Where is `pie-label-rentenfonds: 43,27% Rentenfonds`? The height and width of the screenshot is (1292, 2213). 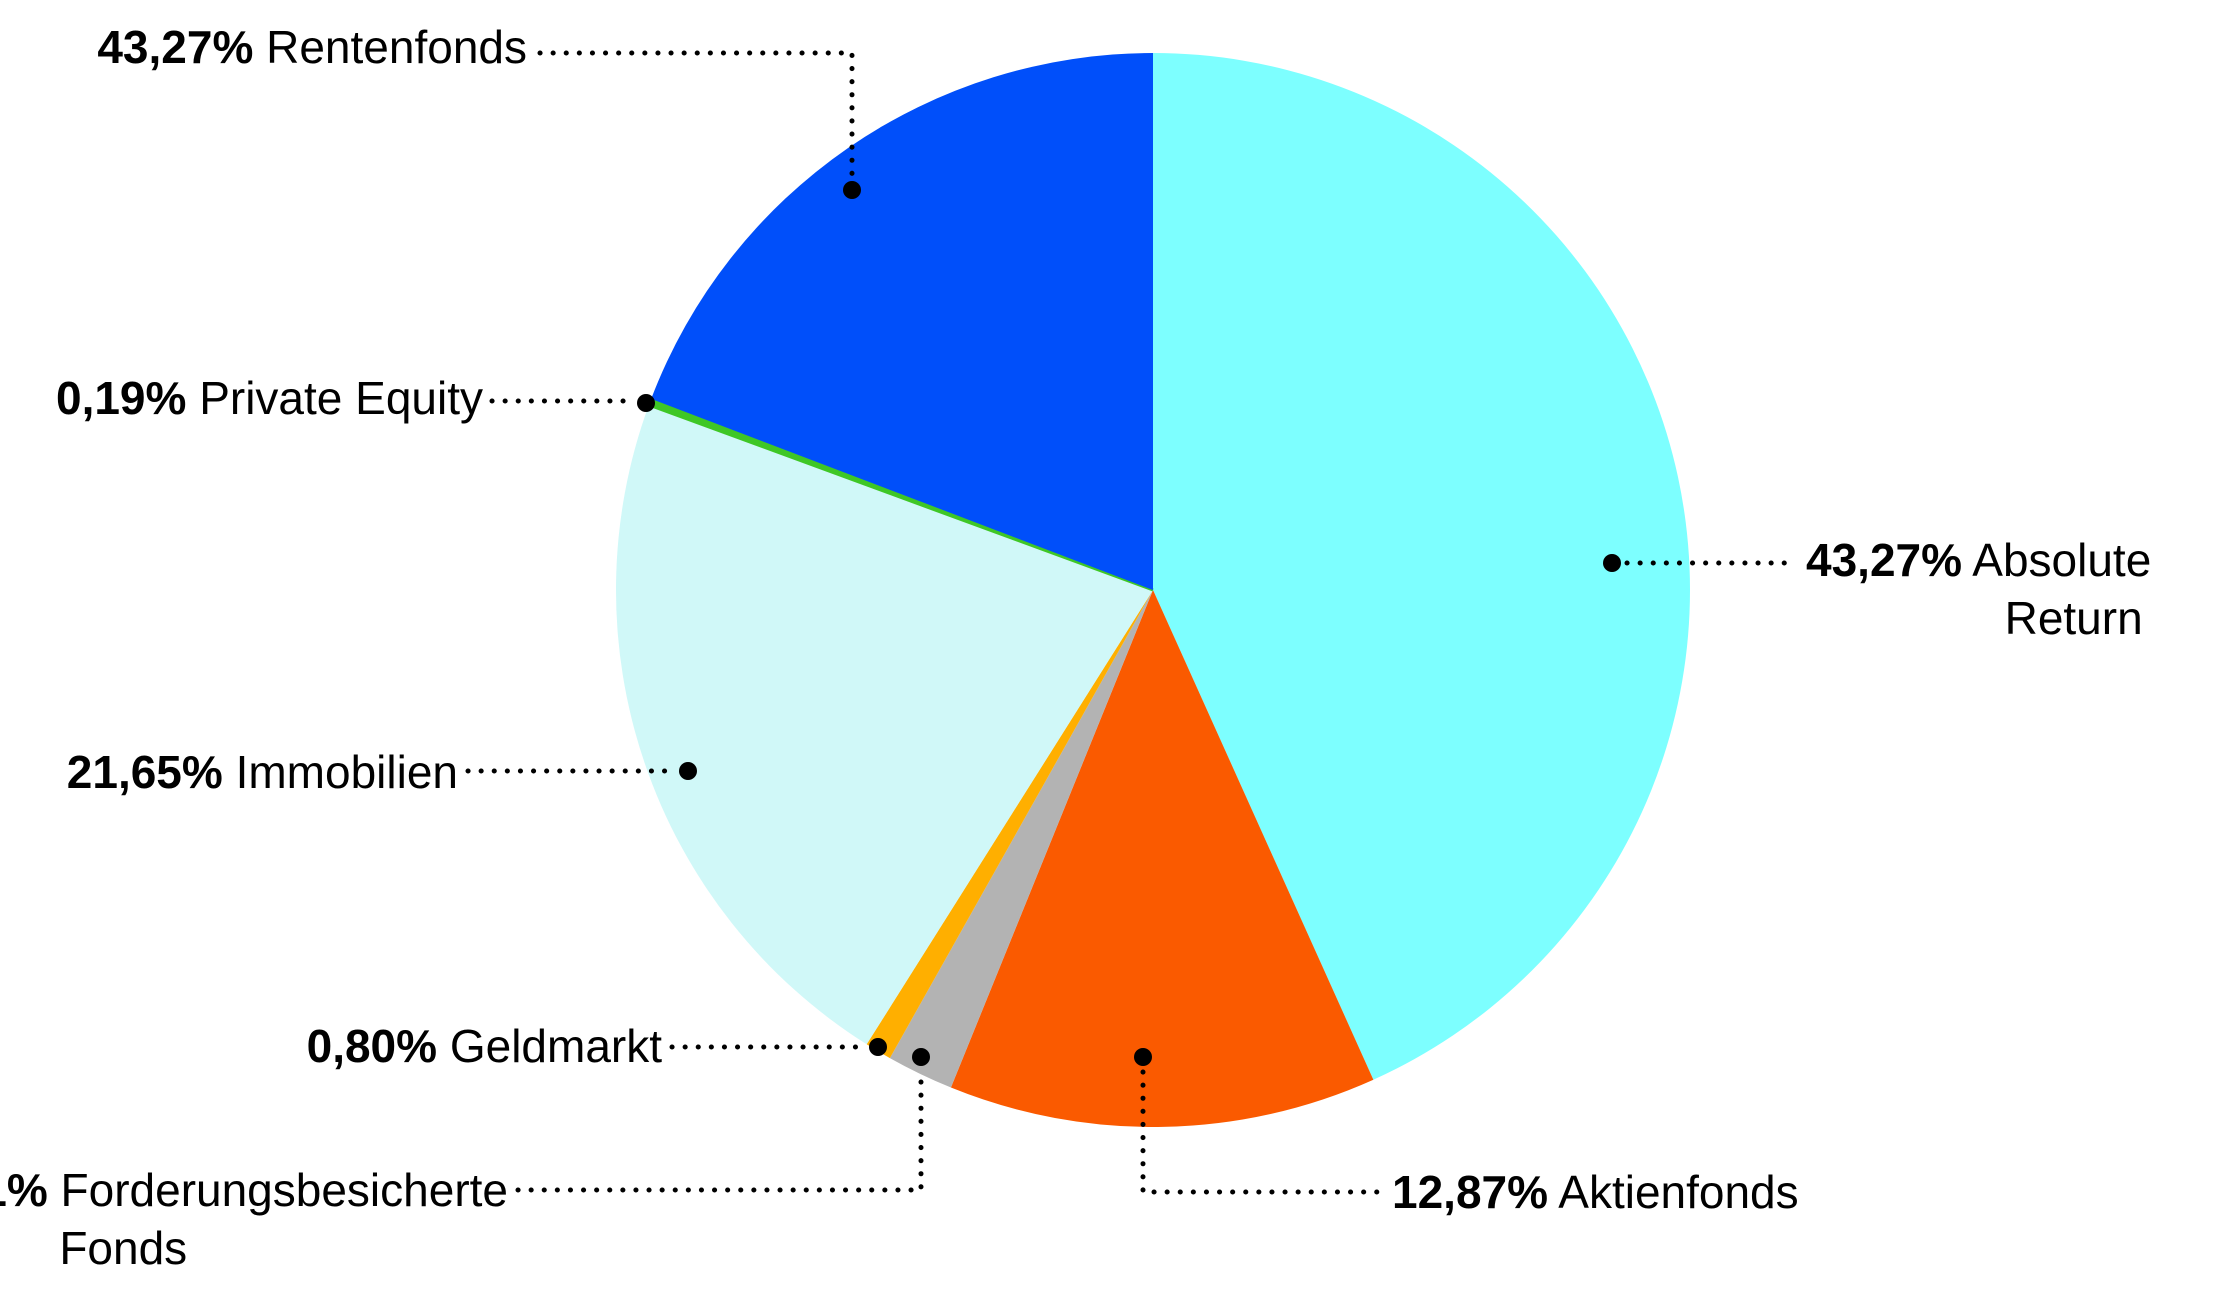 pie-label-rentenfonds: 43,27% Rentenfonds is located at coordinates (312, 47).